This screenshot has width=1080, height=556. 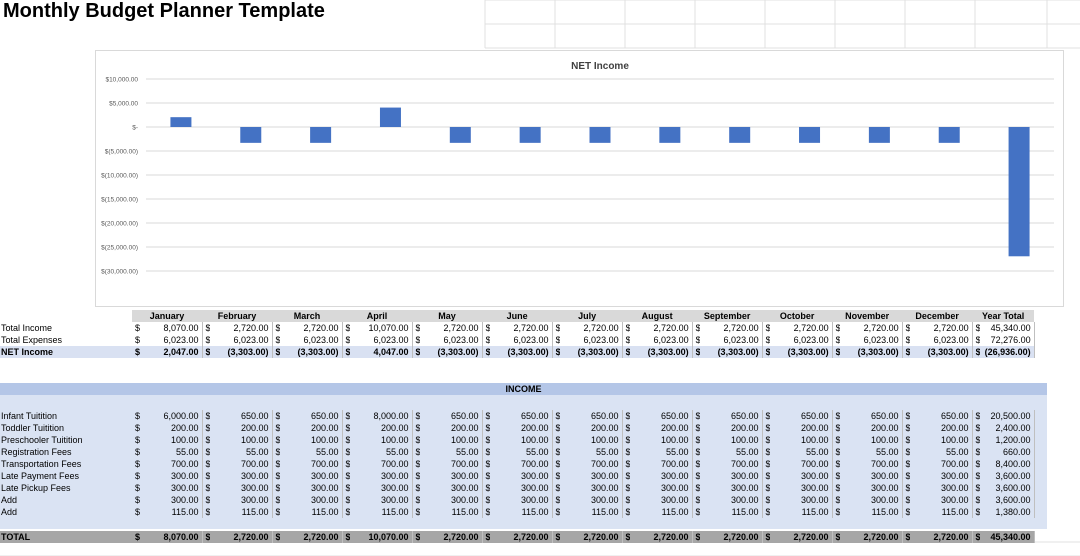 I want to click on row-label: Total Income, so click(x=27, y=328).